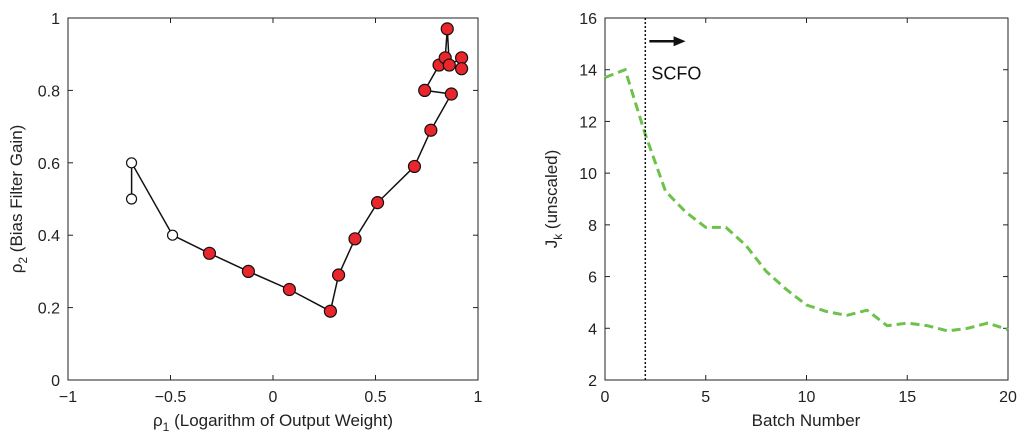 Image resolution: width=1024 pixels, height=442 pixels. What do you see at coordinates (588, 174) in the screenshot?
I see `right-y-tick-label: 10` at bounding box center [588, 174].